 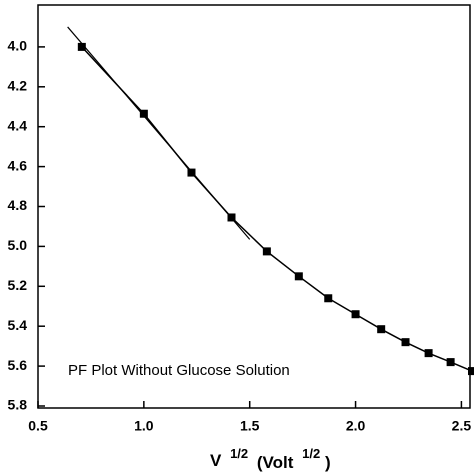 I want to click on y-tick-label: 5.0, so click(x=18, y=245).